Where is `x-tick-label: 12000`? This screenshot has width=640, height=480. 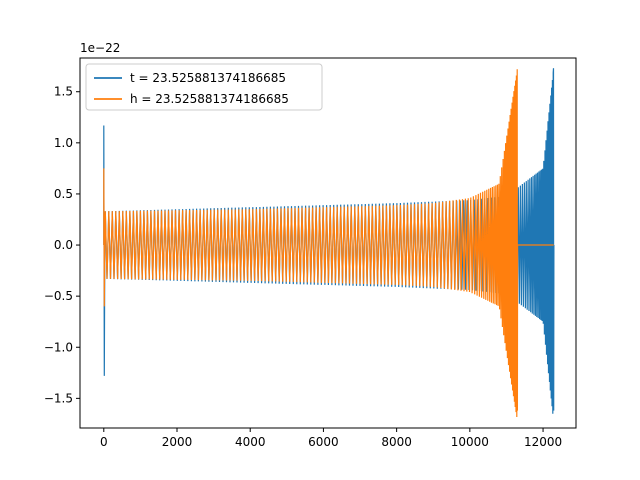
x-tick-label: 12000 is located at coordinates (543, 442).